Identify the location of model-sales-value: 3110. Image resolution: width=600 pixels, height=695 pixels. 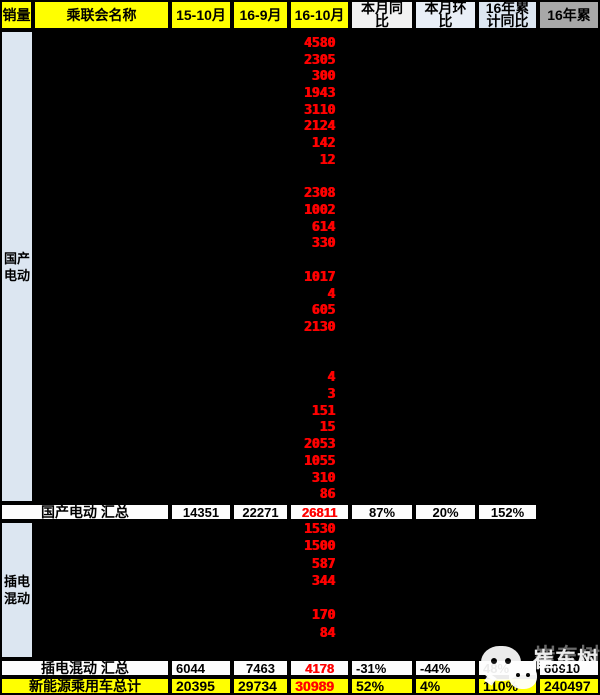
(319, 110).